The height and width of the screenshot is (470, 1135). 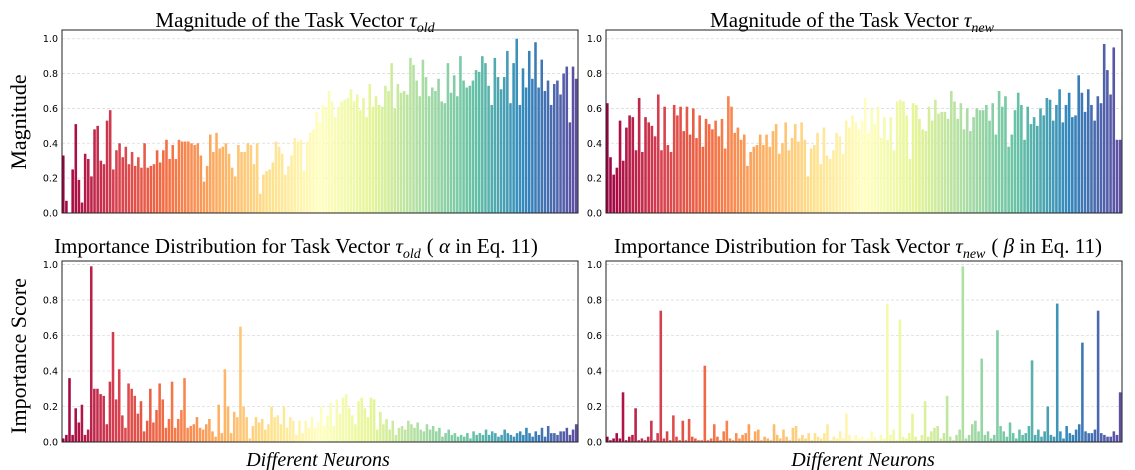 I want to click on y-tick-label: 0.8, so click(x=594, y=301).